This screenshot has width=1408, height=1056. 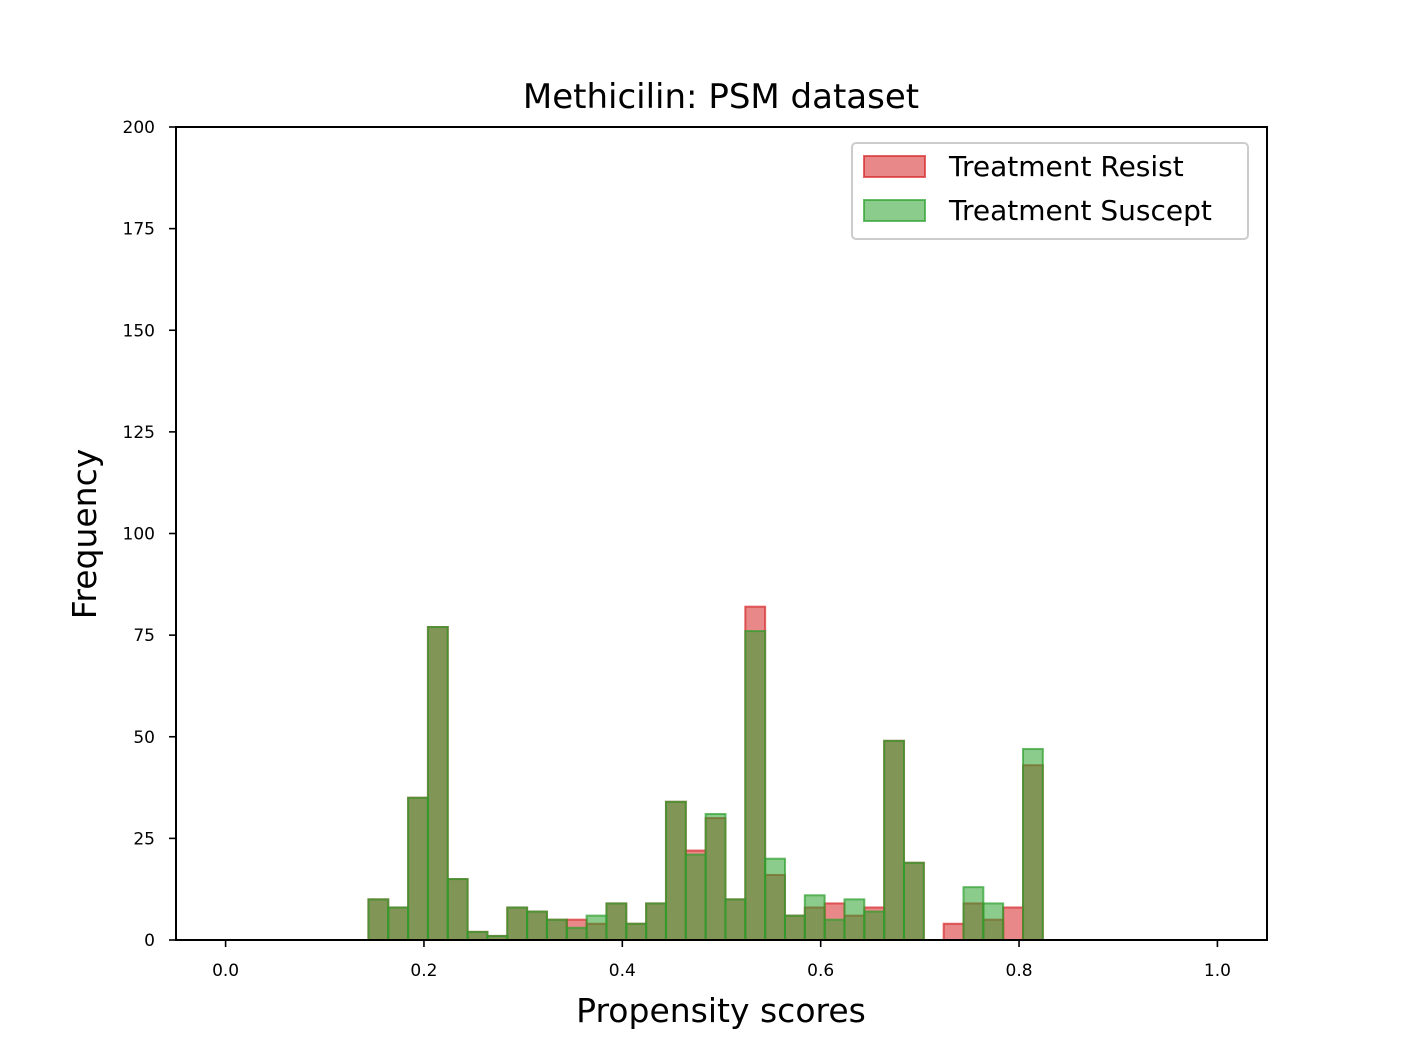 I want to click on y-tick-label: 150, so click(x=139, y=331).